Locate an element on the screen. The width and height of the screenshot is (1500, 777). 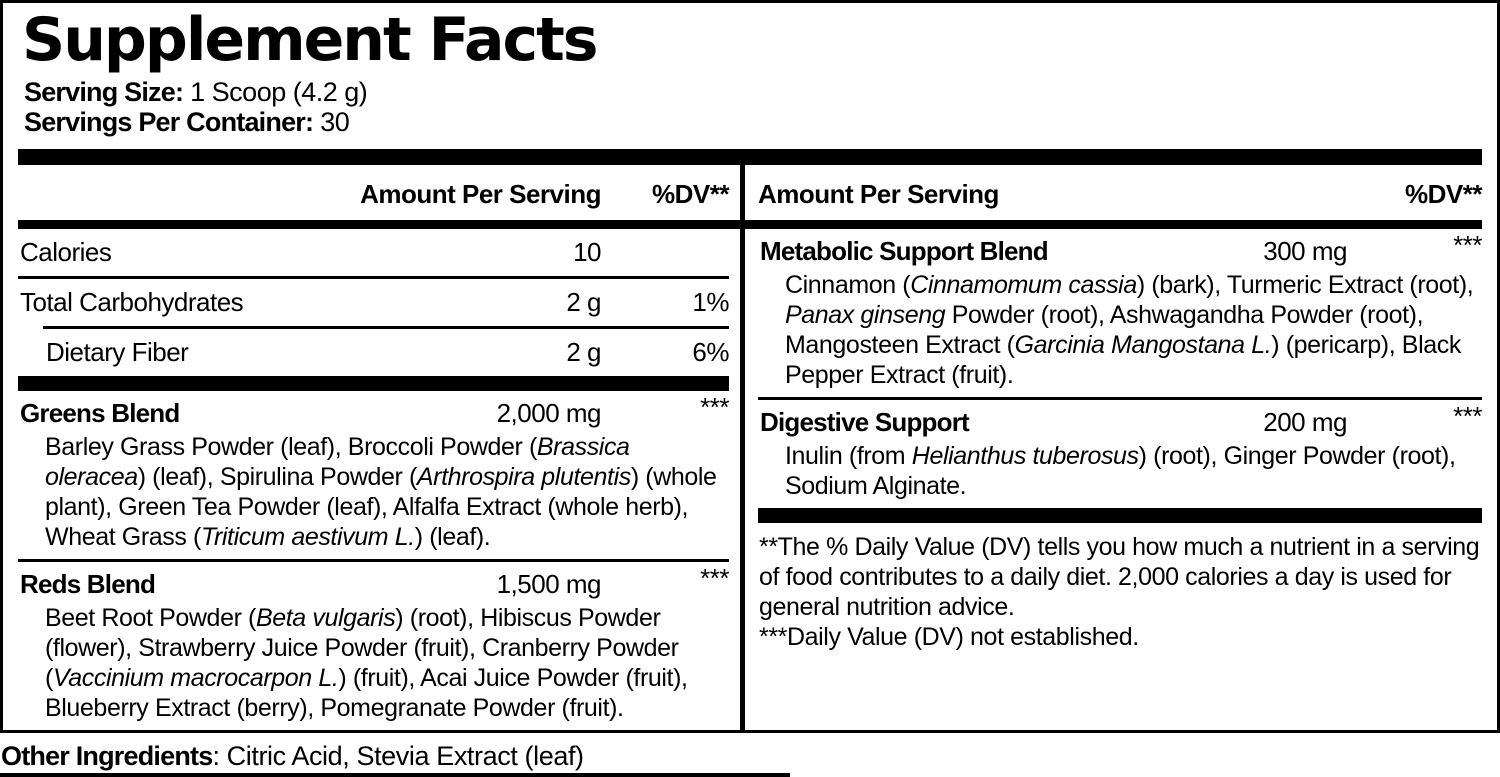
thick-rule-top is located at coordinates (750, 157).